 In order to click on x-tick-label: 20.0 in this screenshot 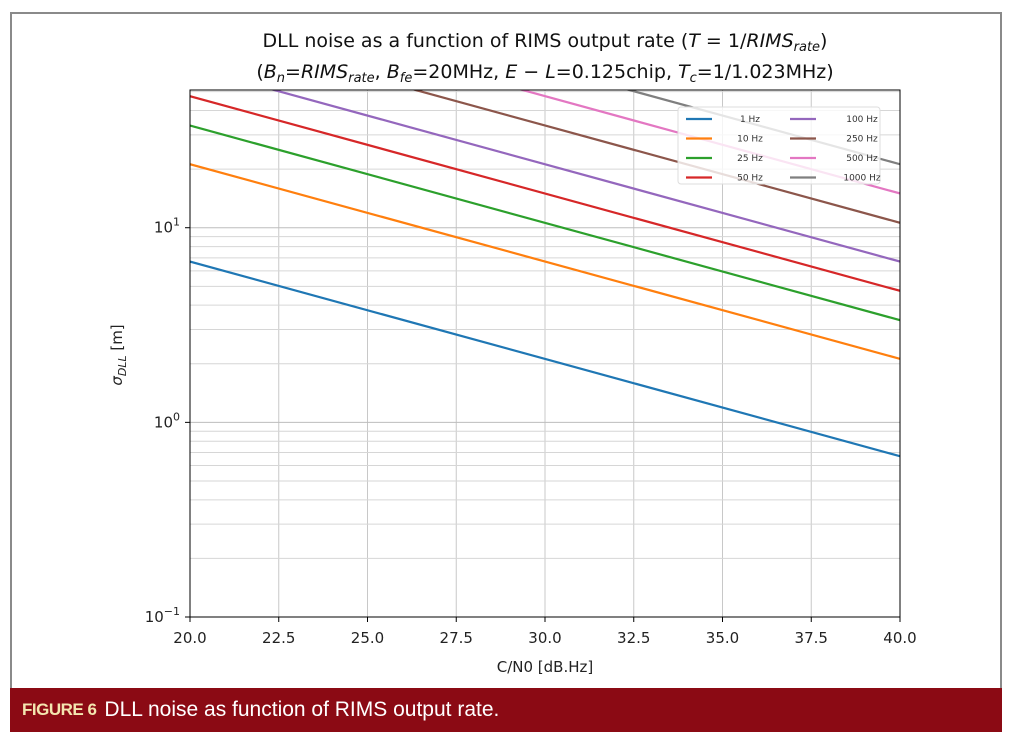, I will do `click(189, 638)`.